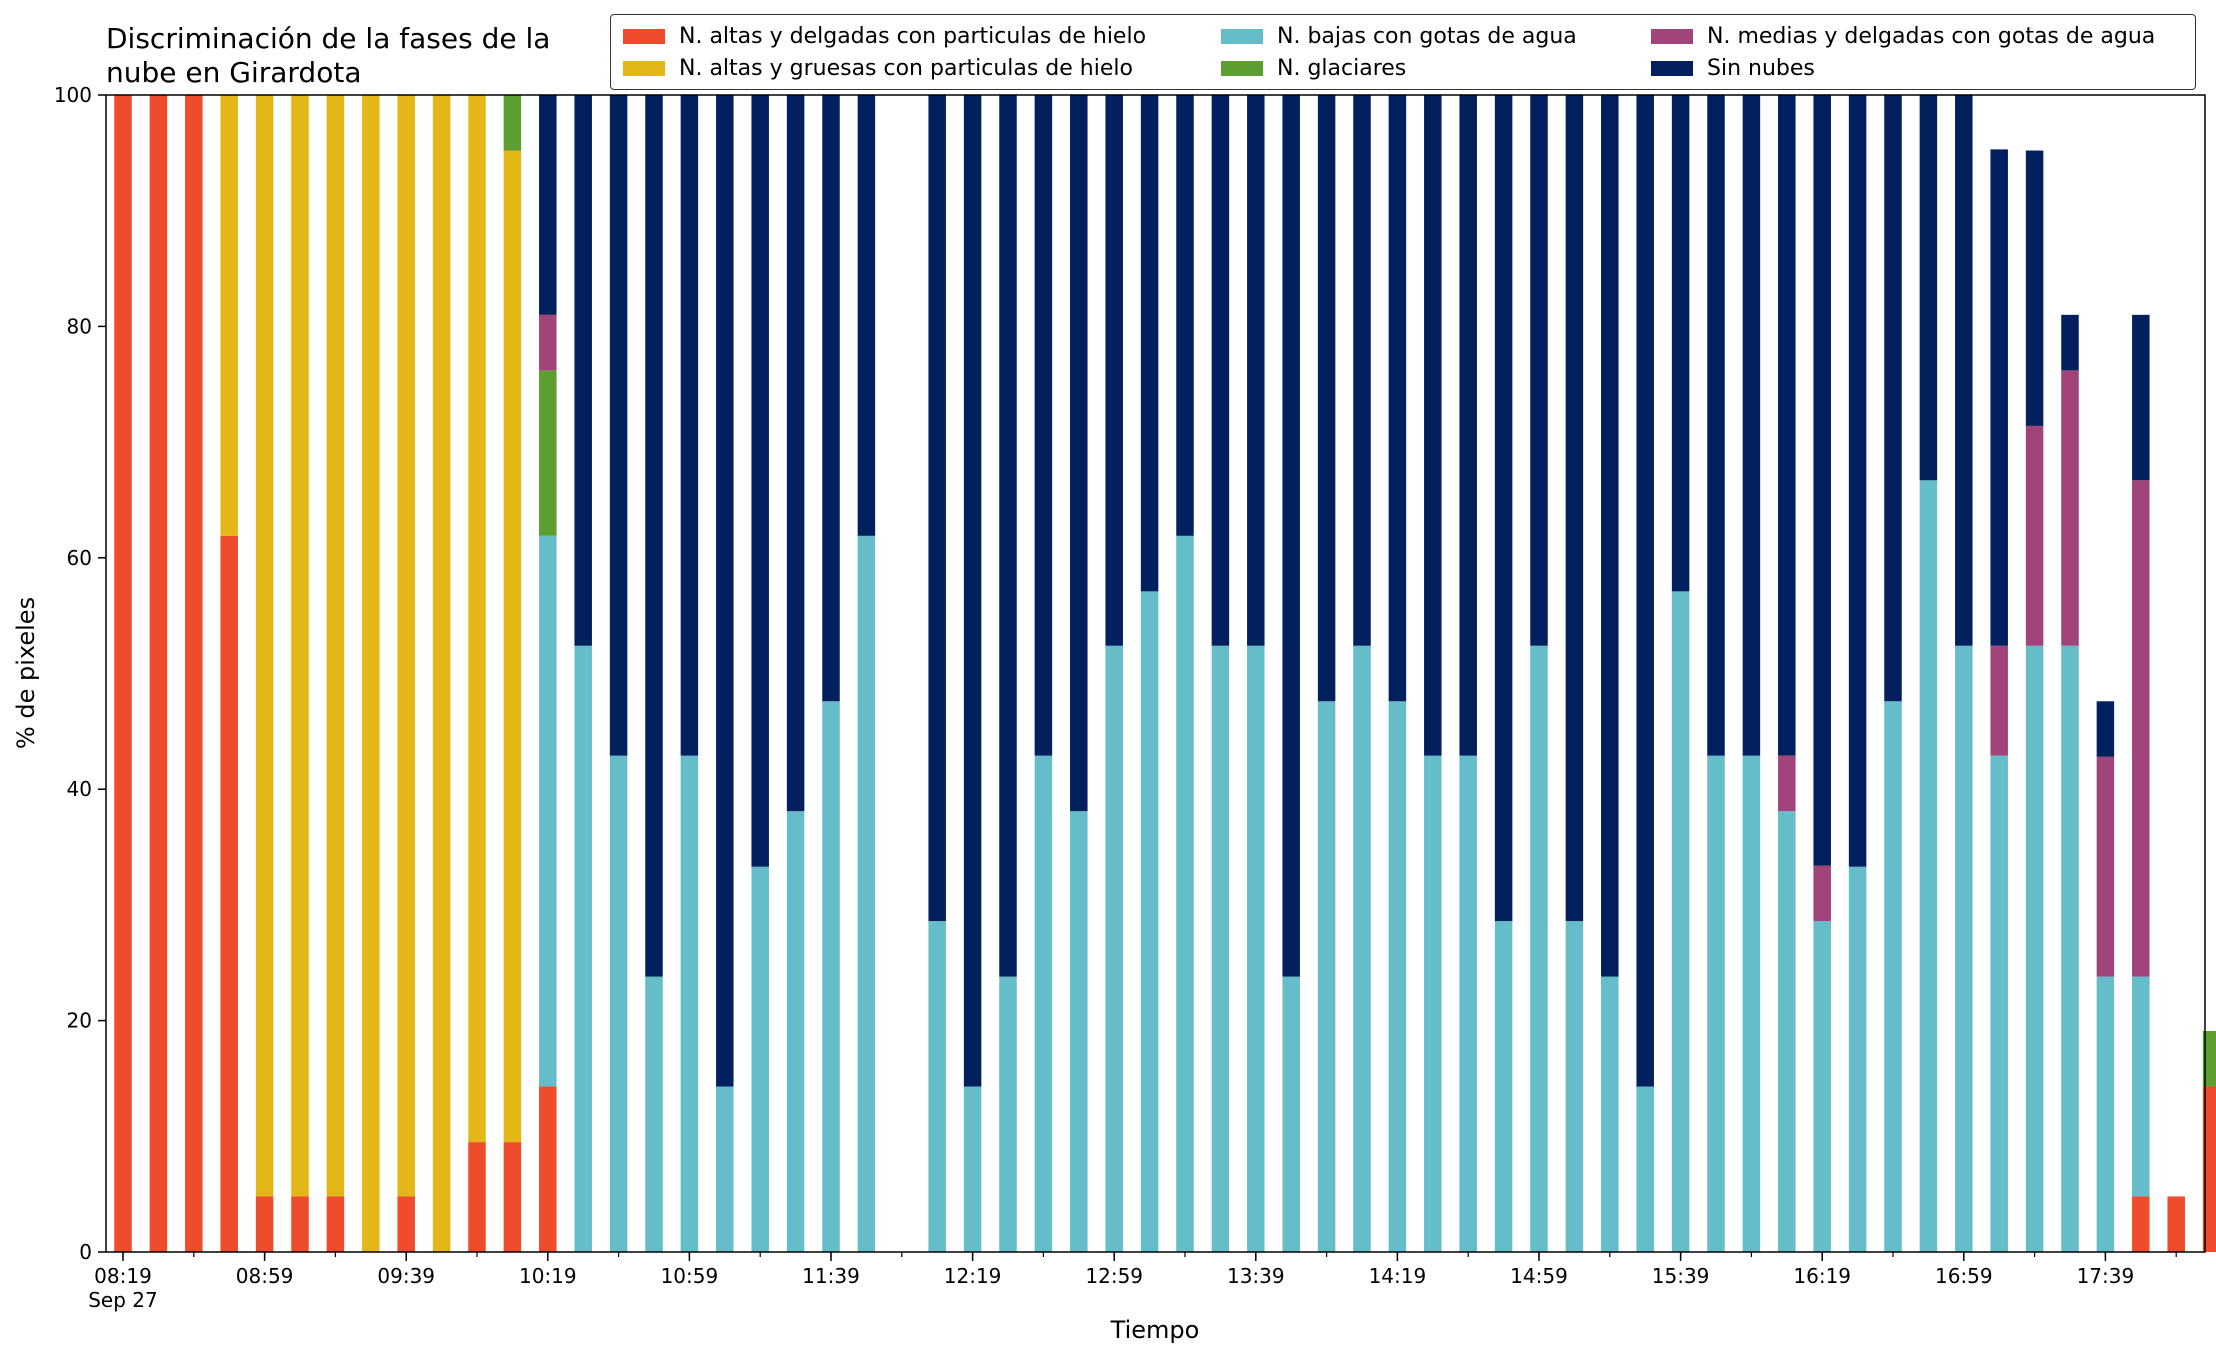  What do you see at coordinates (1681, 1276) in the screenshot?
I see `x-tick-label: 15:39` at bounding box center [1681, 1276].